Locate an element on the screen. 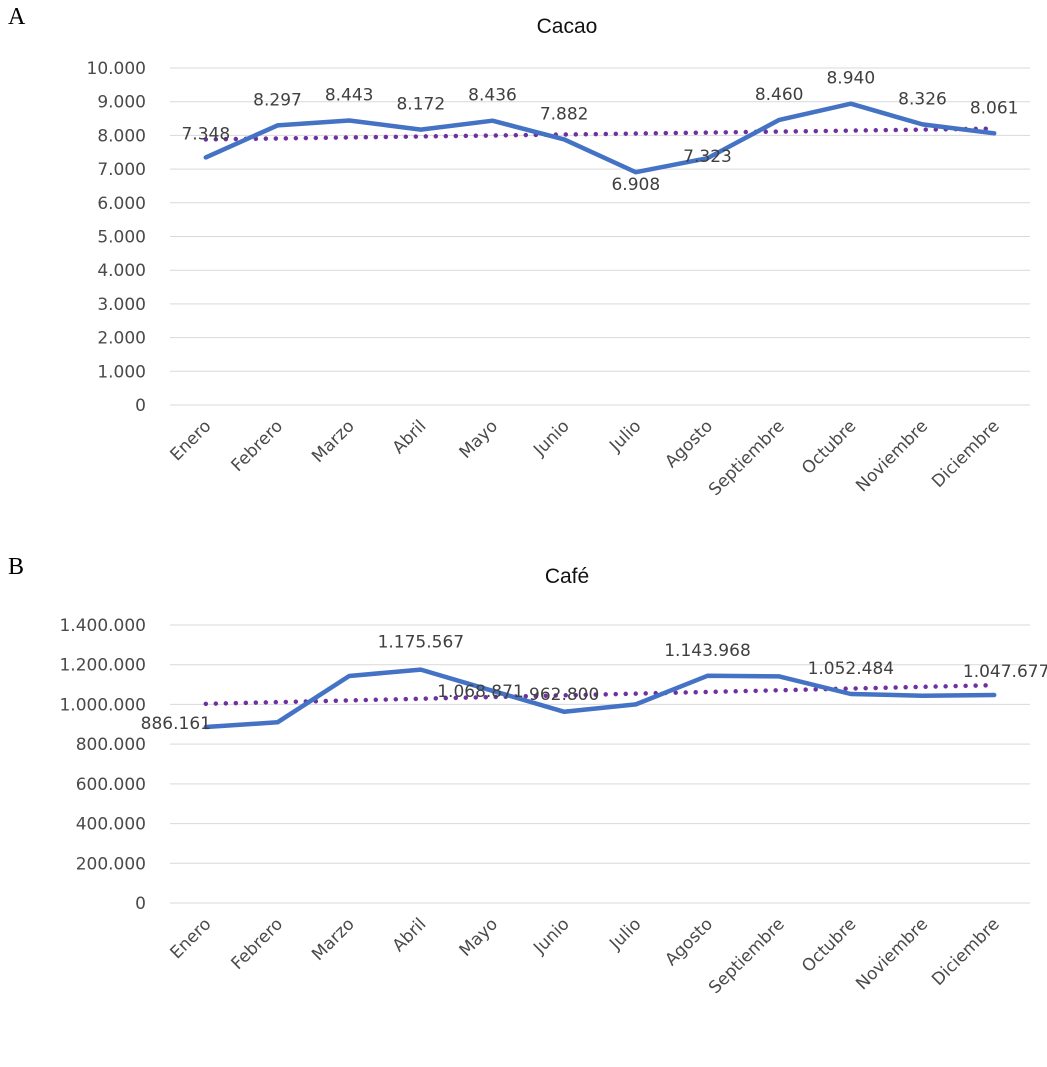 Image resolution: width=1047 pixels, height=1067 pixels. cafe-data-label: 1.047.677 is located at coordinates (1005, 672).